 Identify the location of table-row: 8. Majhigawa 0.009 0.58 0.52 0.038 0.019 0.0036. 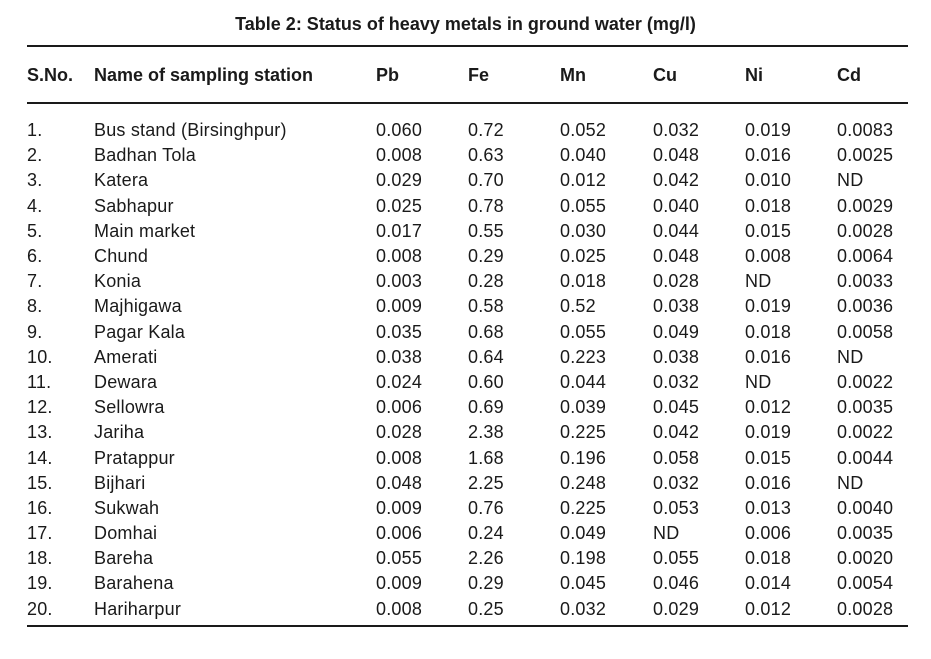
(467, 306).